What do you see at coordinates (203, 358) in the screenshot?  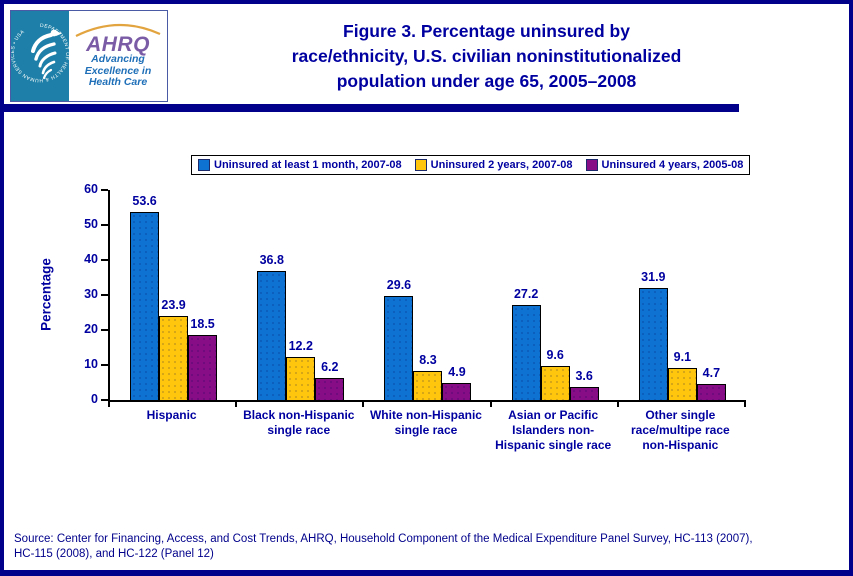 I see `bar: 18.5` at bounding box center [203, 358].